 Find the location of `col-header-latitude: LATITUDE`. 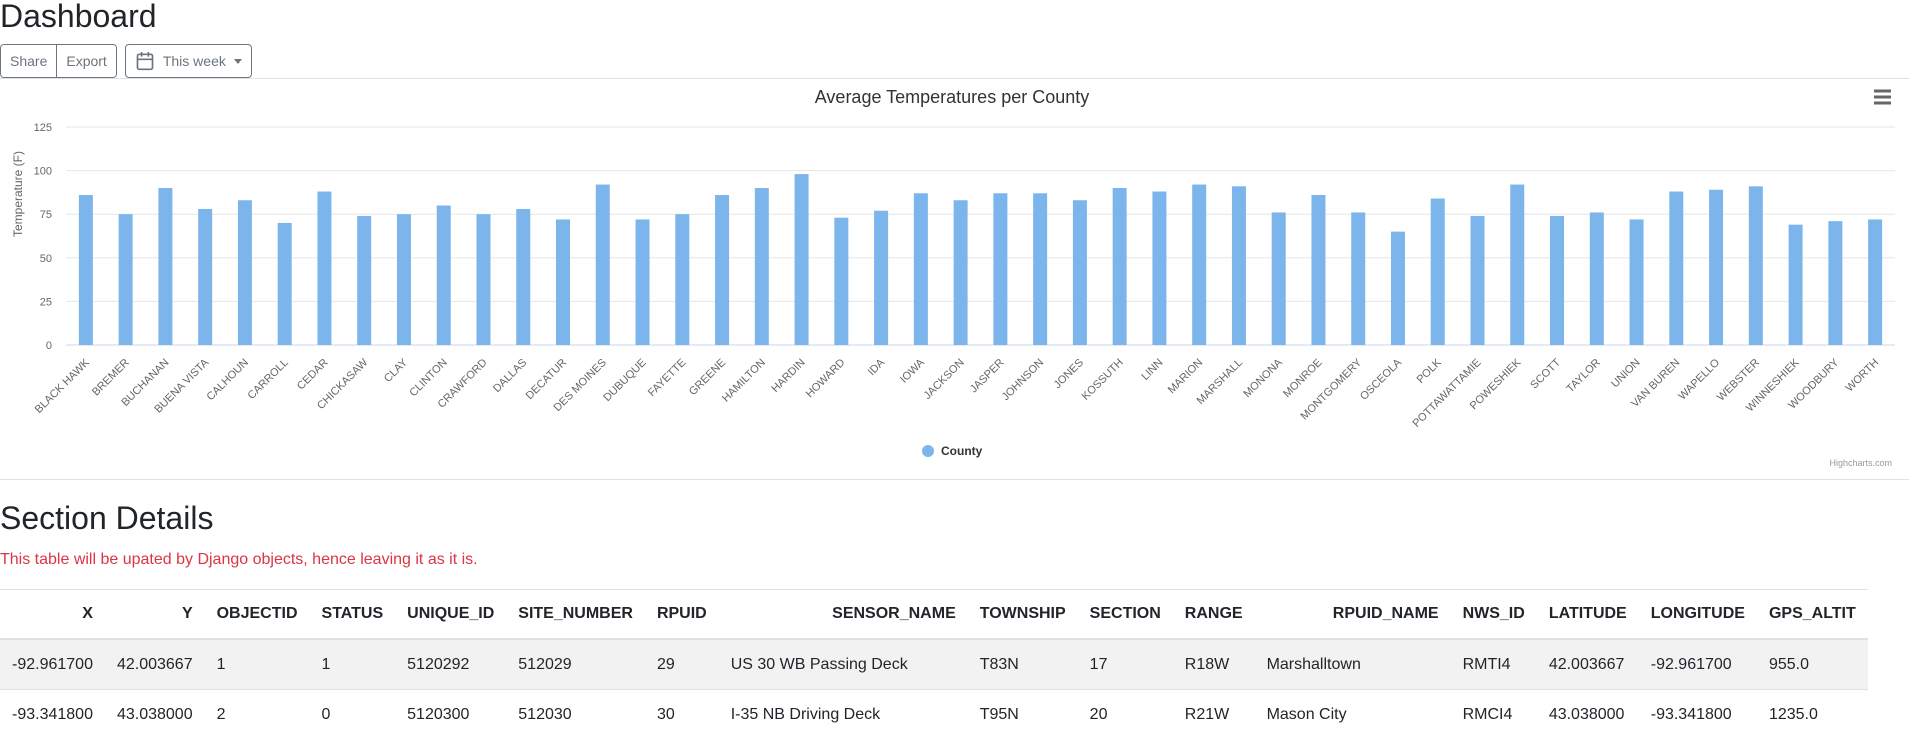

col-header-latitude: LATITUDE is located at coordinates (1588, 615).